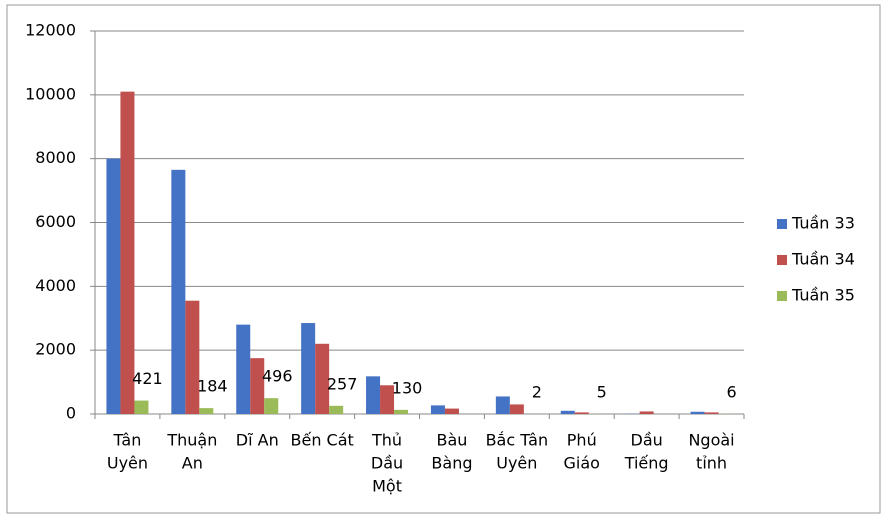 Image resolution: width=888 pixels, height=525 pixels. What do you see at coordinates (147, 378) in the screenshot?
I see `data-label: 421` at bounding box center [147, 378].